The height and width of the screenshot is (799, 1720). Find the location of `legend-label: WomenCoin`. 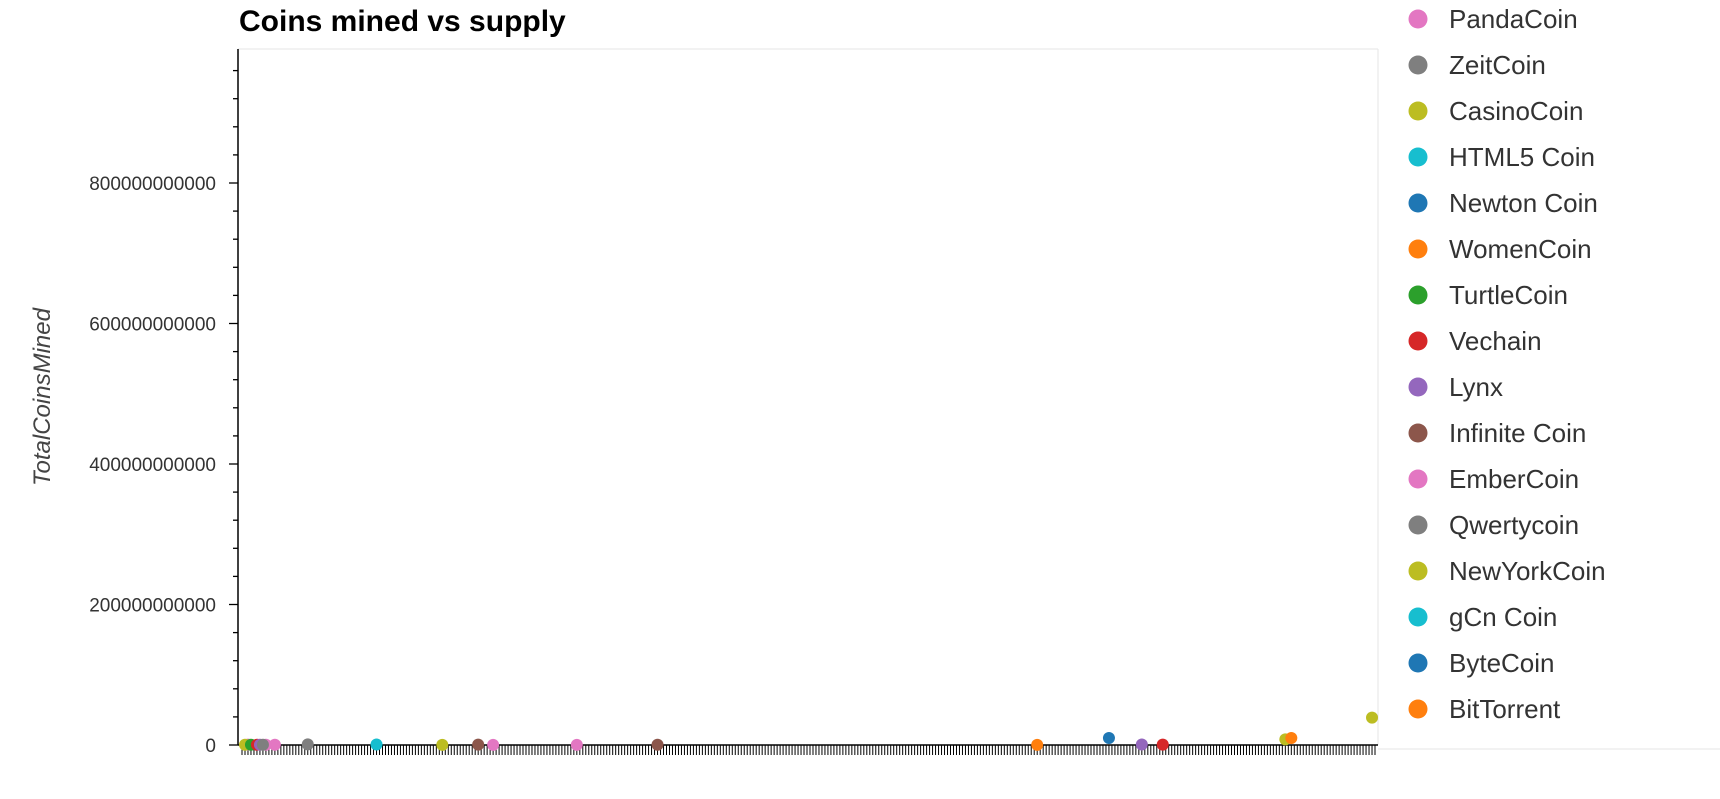

legend-label: WomenCoin is located at coordinates (1520, 249).